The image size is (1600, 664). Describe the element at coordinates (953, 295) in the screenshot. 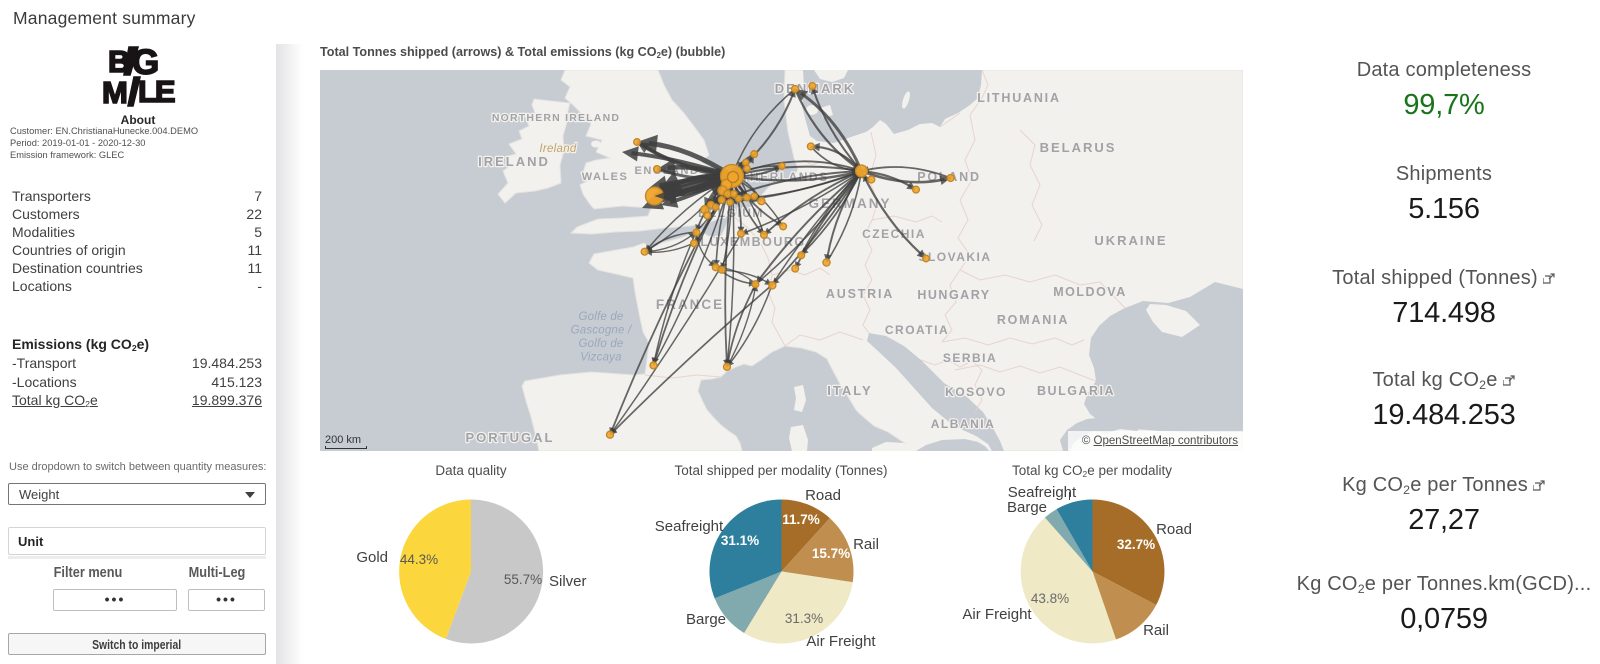

I see `svg-text: HUNGARY` at that location.